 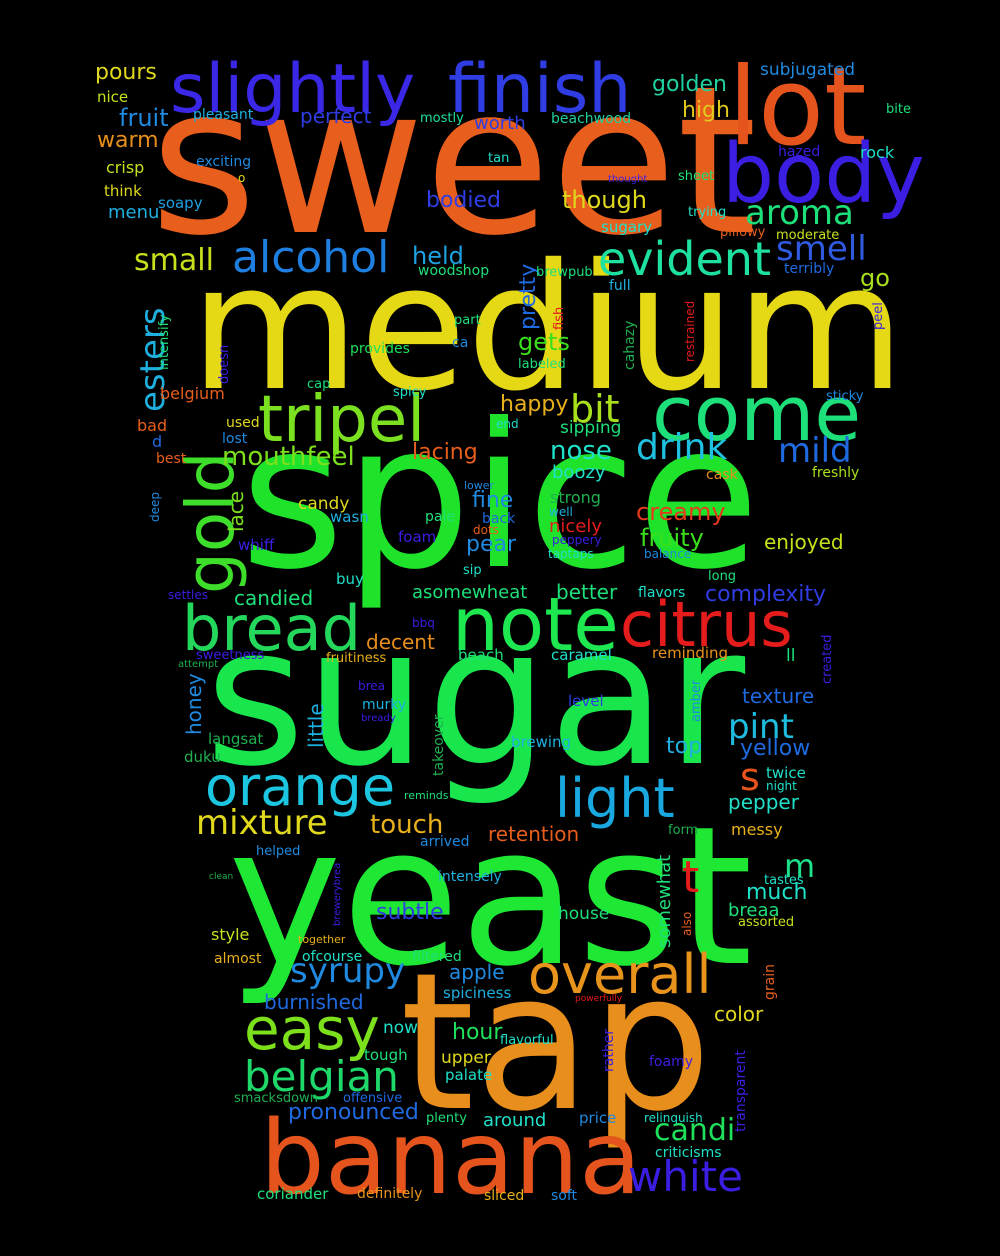 I want to click on word-texture: texture, so click(x=778, y=696).